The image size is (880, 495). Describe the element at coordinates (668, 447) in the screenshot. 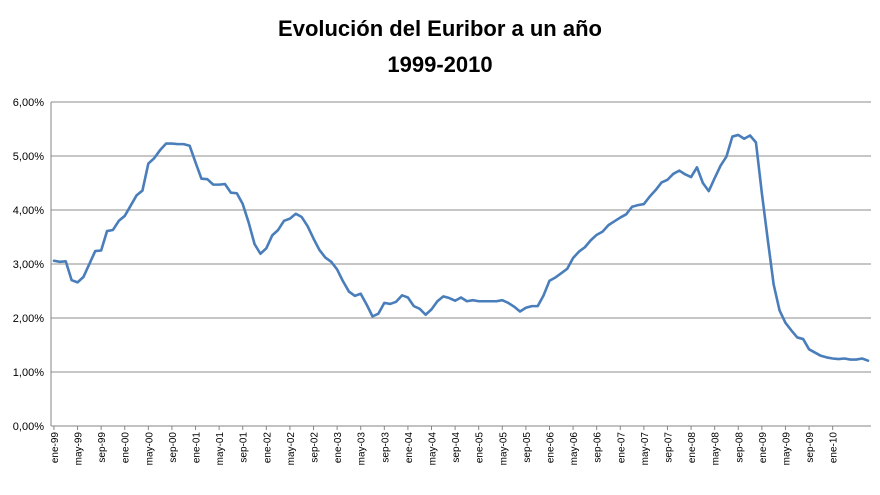

I see `x-tick-label: sep-07` at that location.